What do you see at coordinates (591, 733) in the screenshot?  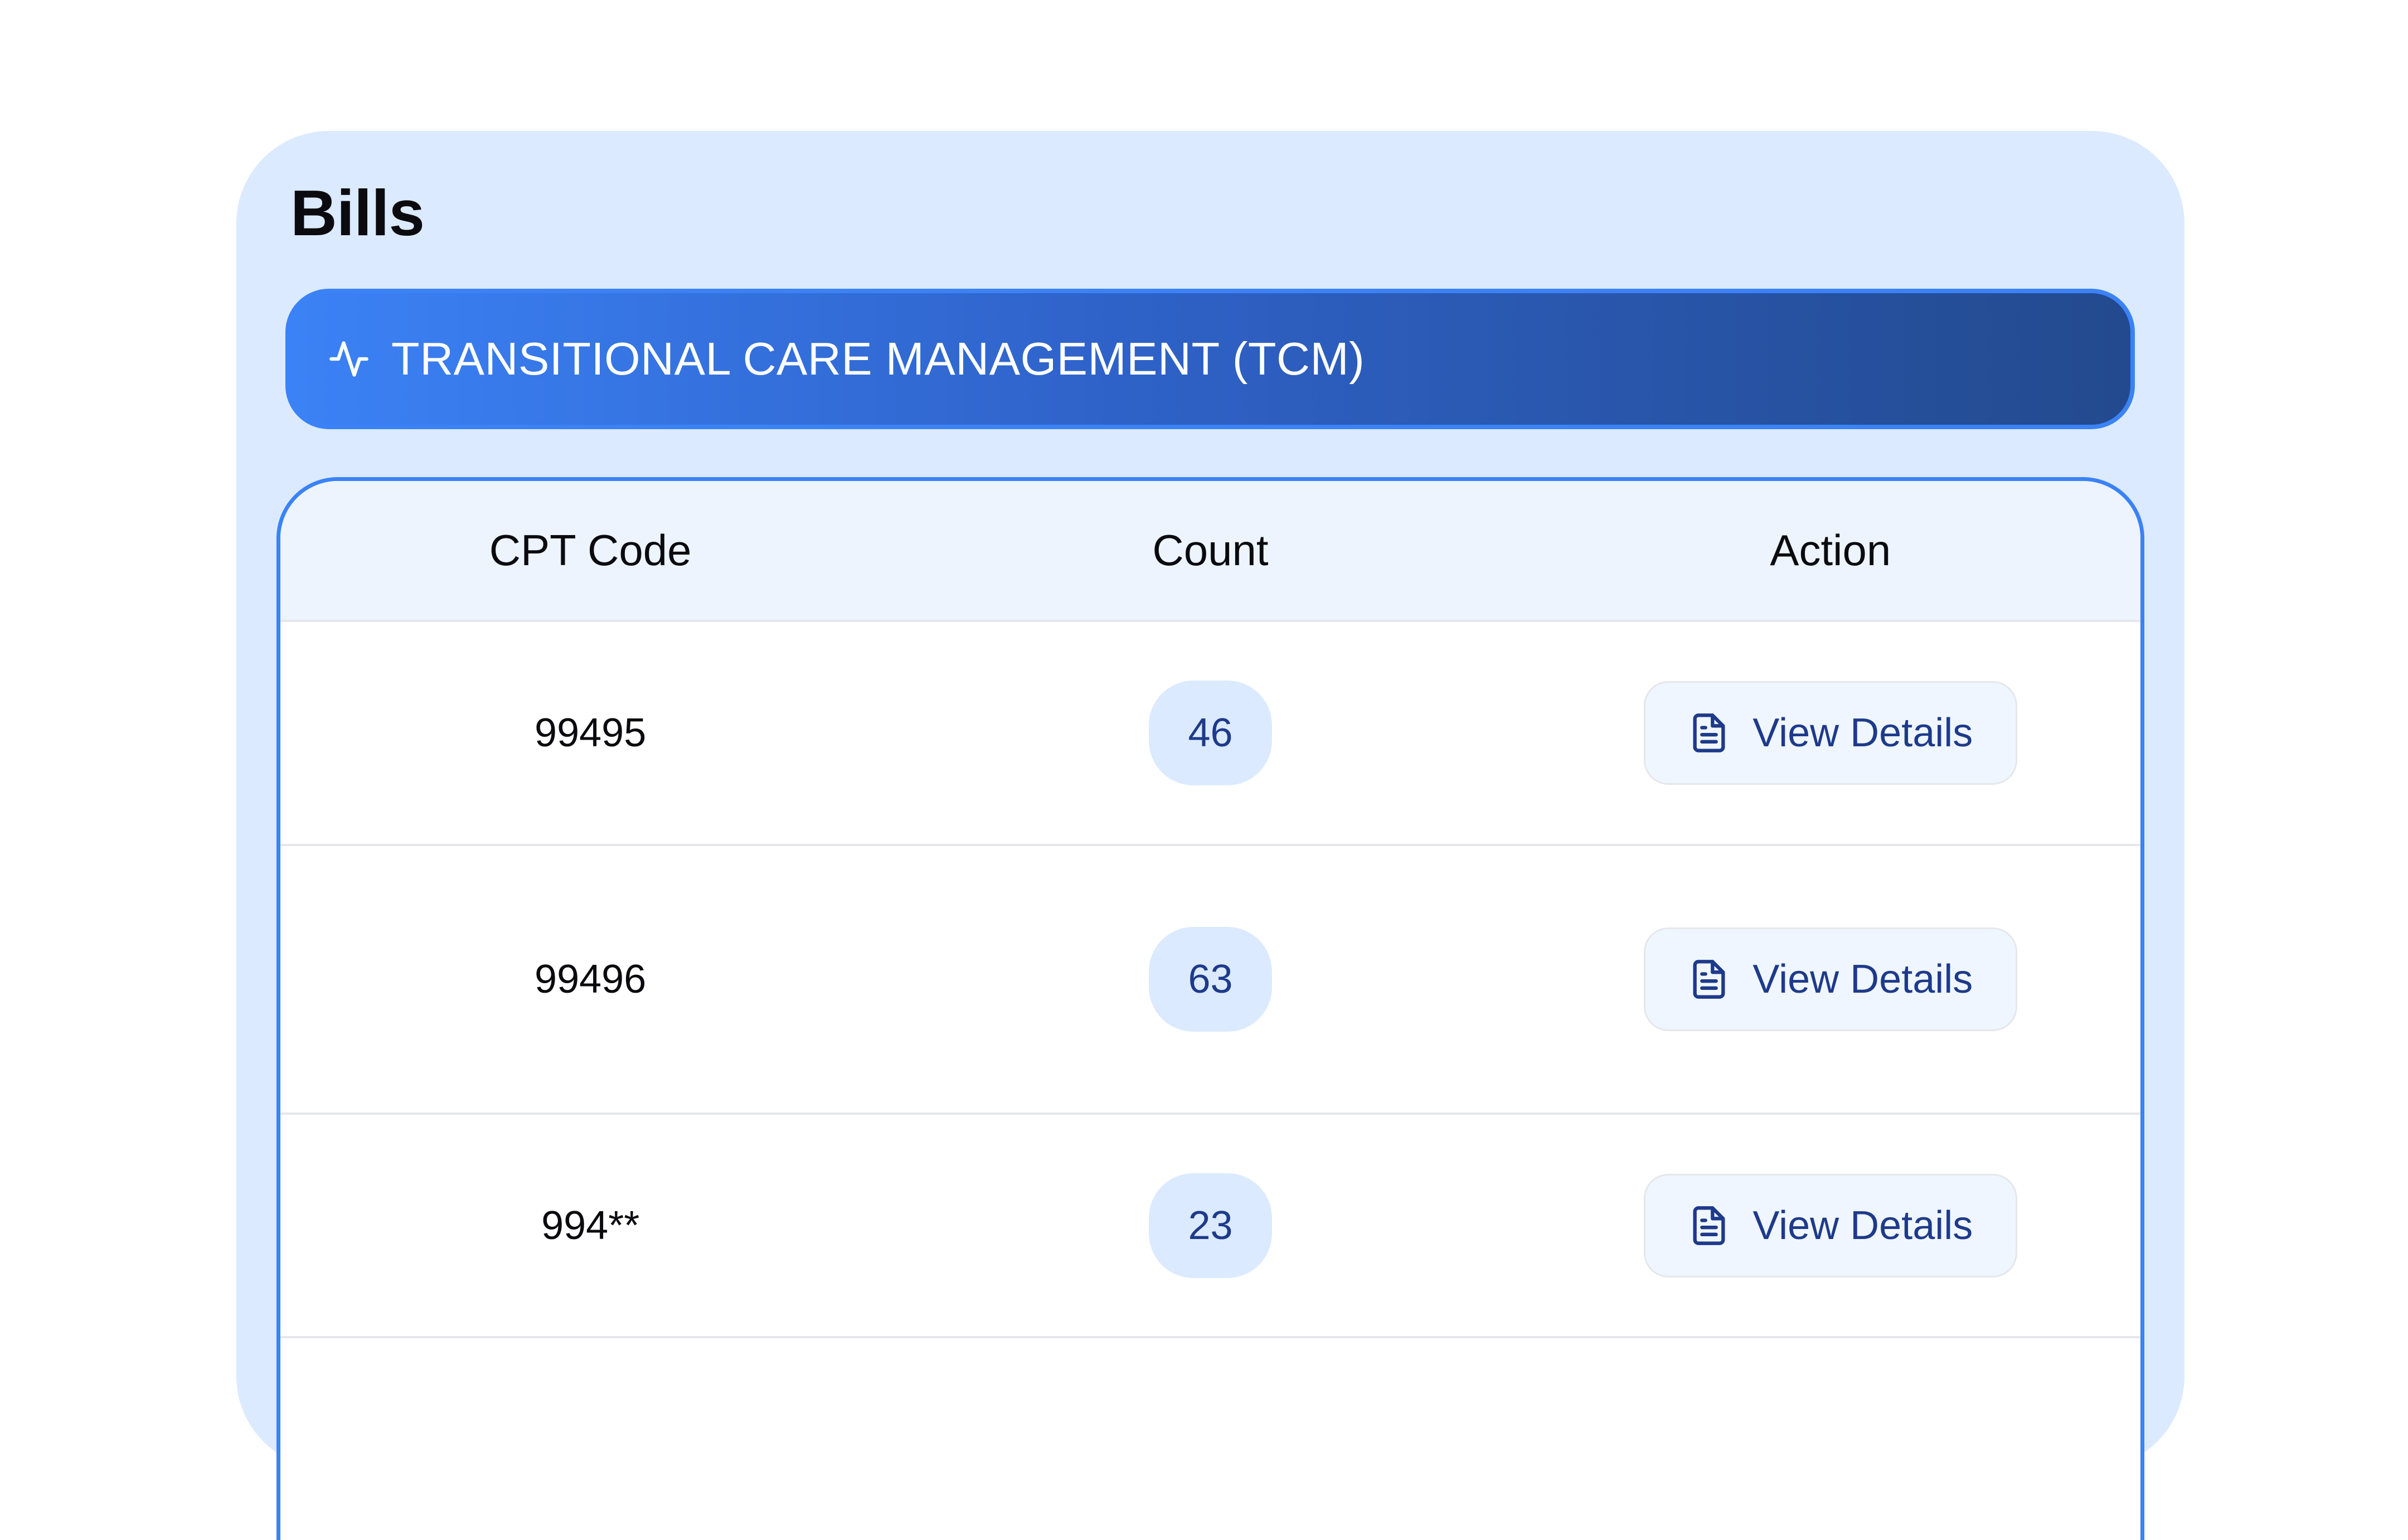 I see `cpt-code: 99495` at bounding box center [591, 733].